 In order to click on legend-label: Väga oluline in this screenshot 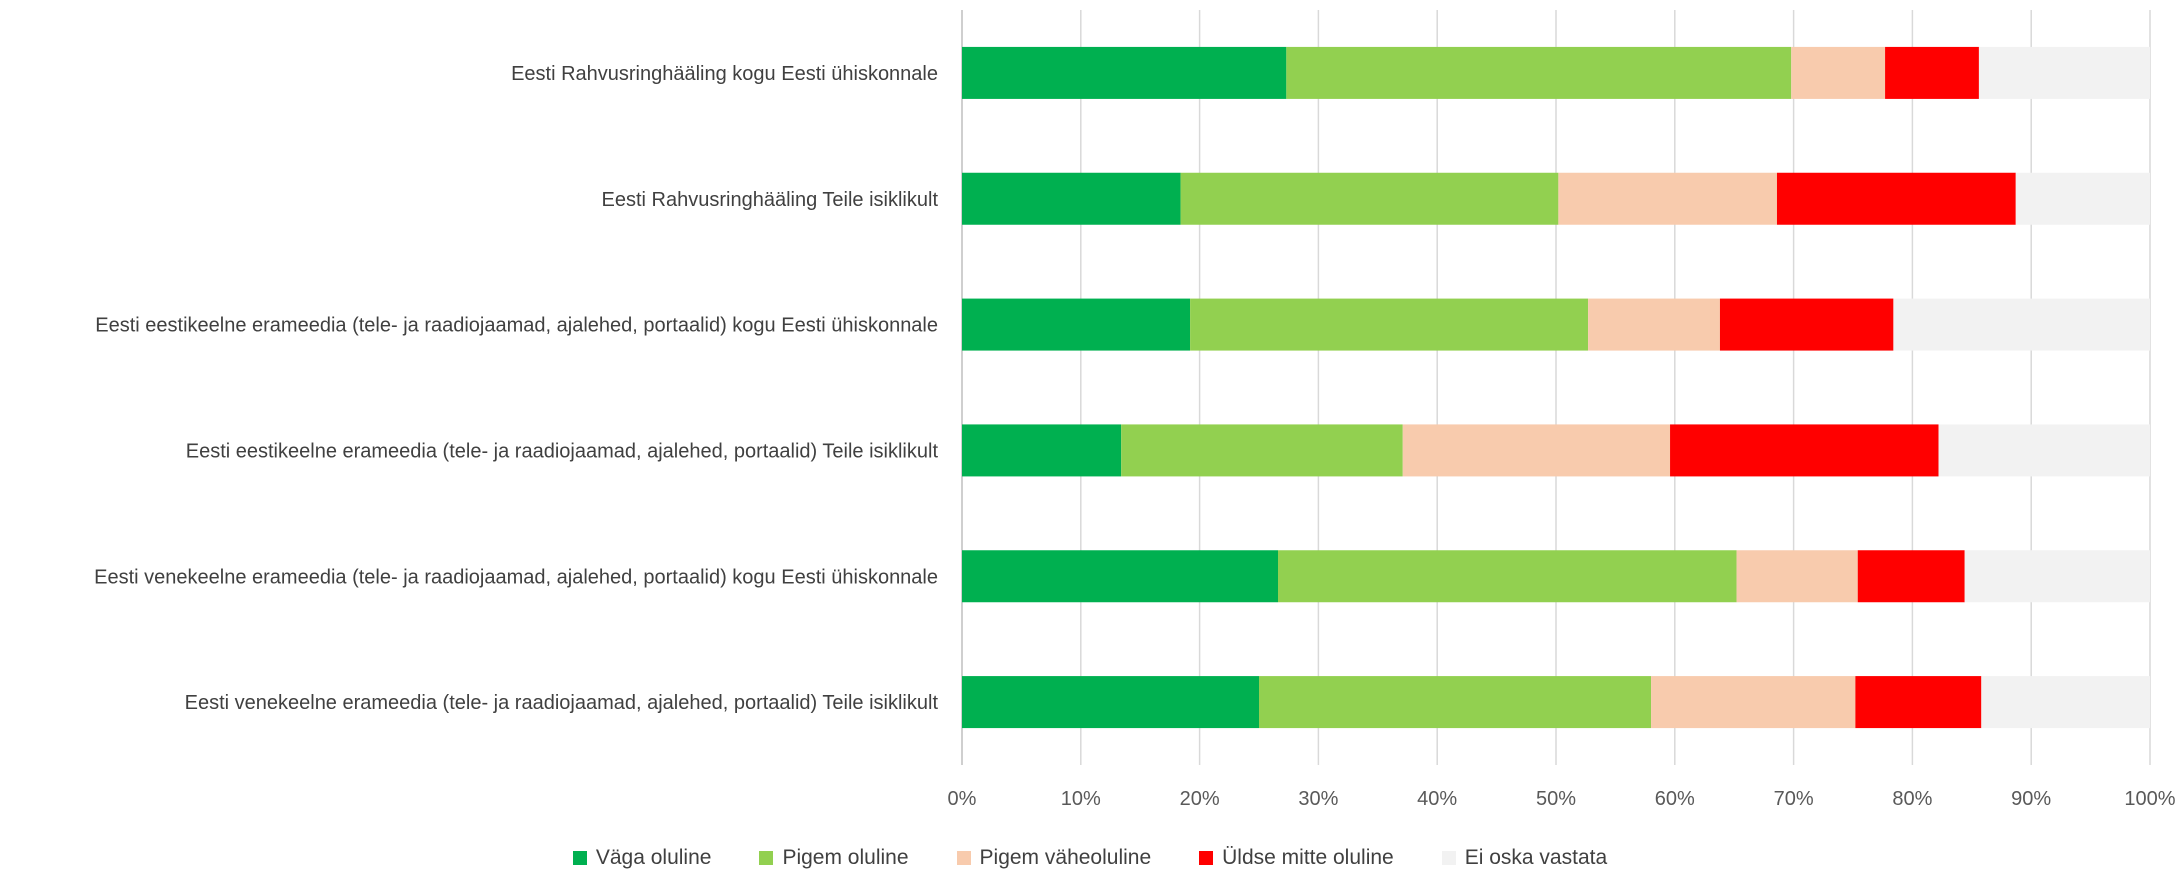, I will do `click(653, 857)`.